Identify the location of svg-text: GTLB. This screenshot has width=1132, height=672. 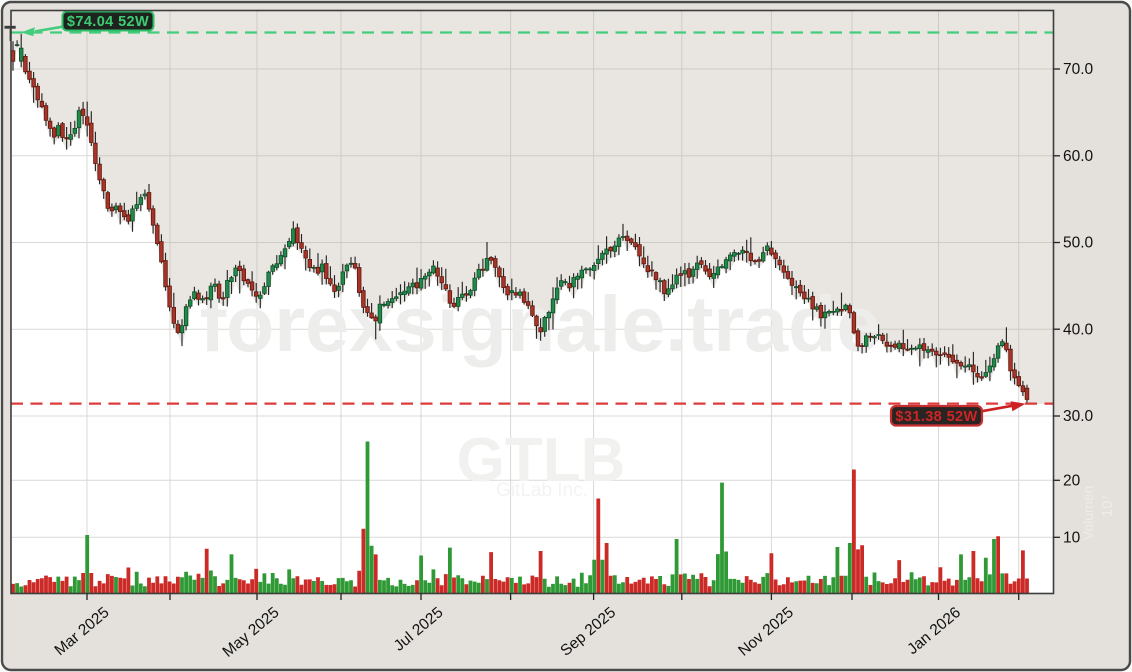
(541, 460).